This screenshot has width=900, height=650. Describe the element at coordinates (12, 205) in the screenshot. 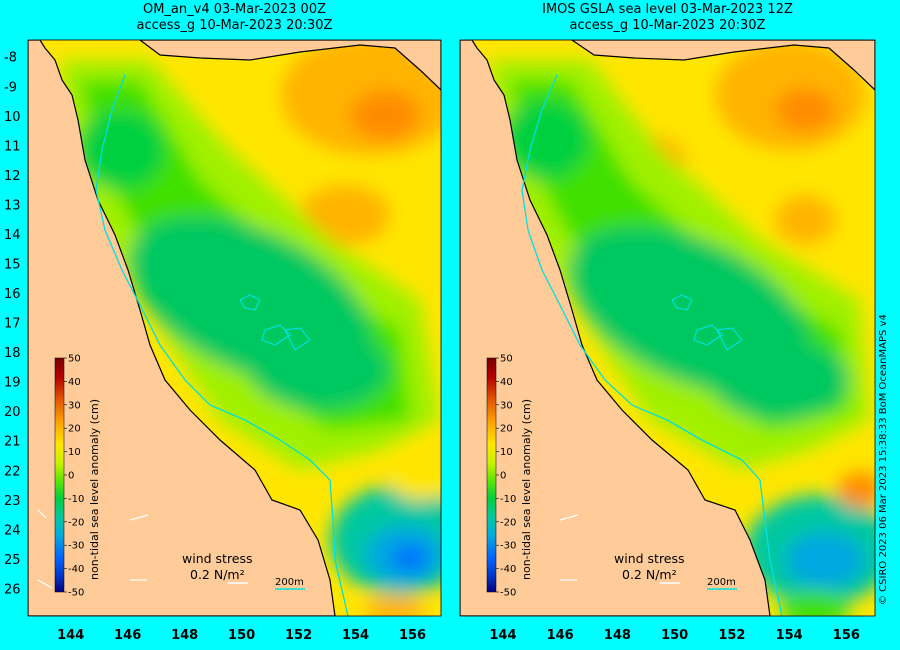

I see `left-lat-tick-label: 13` at that location.